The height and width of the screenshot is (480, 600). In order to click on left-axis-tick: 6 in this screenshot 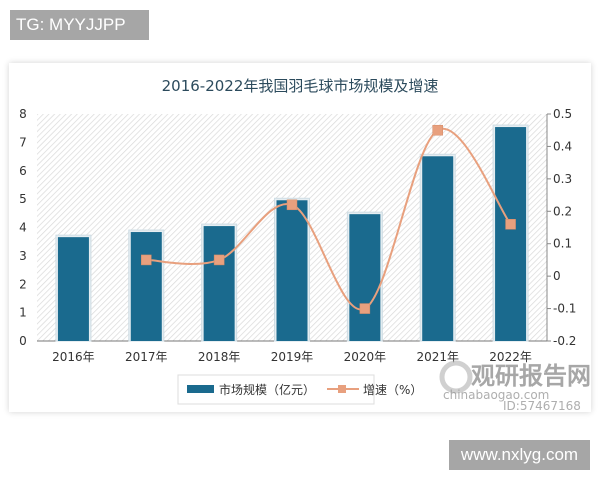, I will do `click(23, 171)`.